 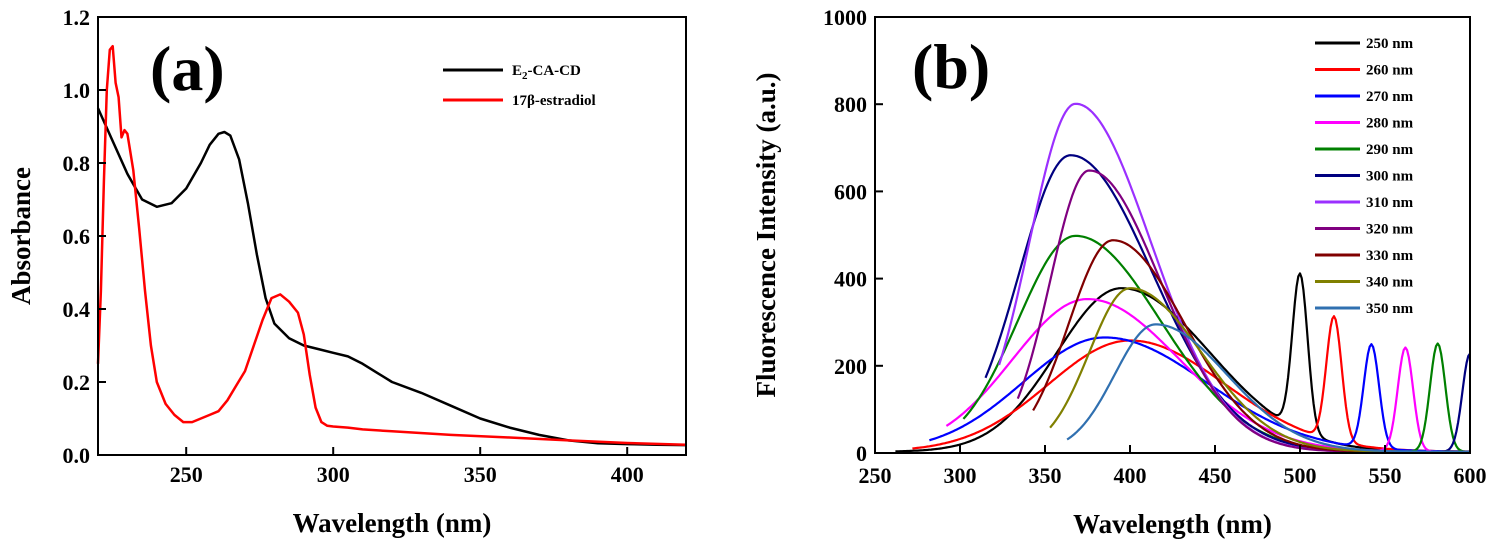 I want to click on panel-b-y-tick-label: 1000, so click(x=845, y=17).